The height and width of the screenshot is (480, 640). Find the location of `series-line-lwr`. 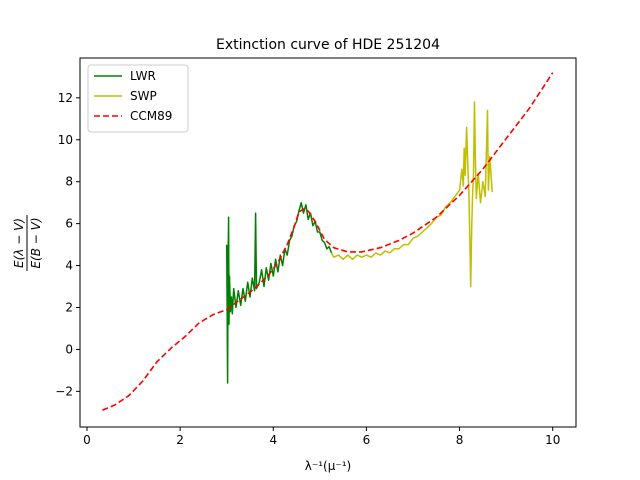

series-line-lwr is located at coordinates (279, 292).